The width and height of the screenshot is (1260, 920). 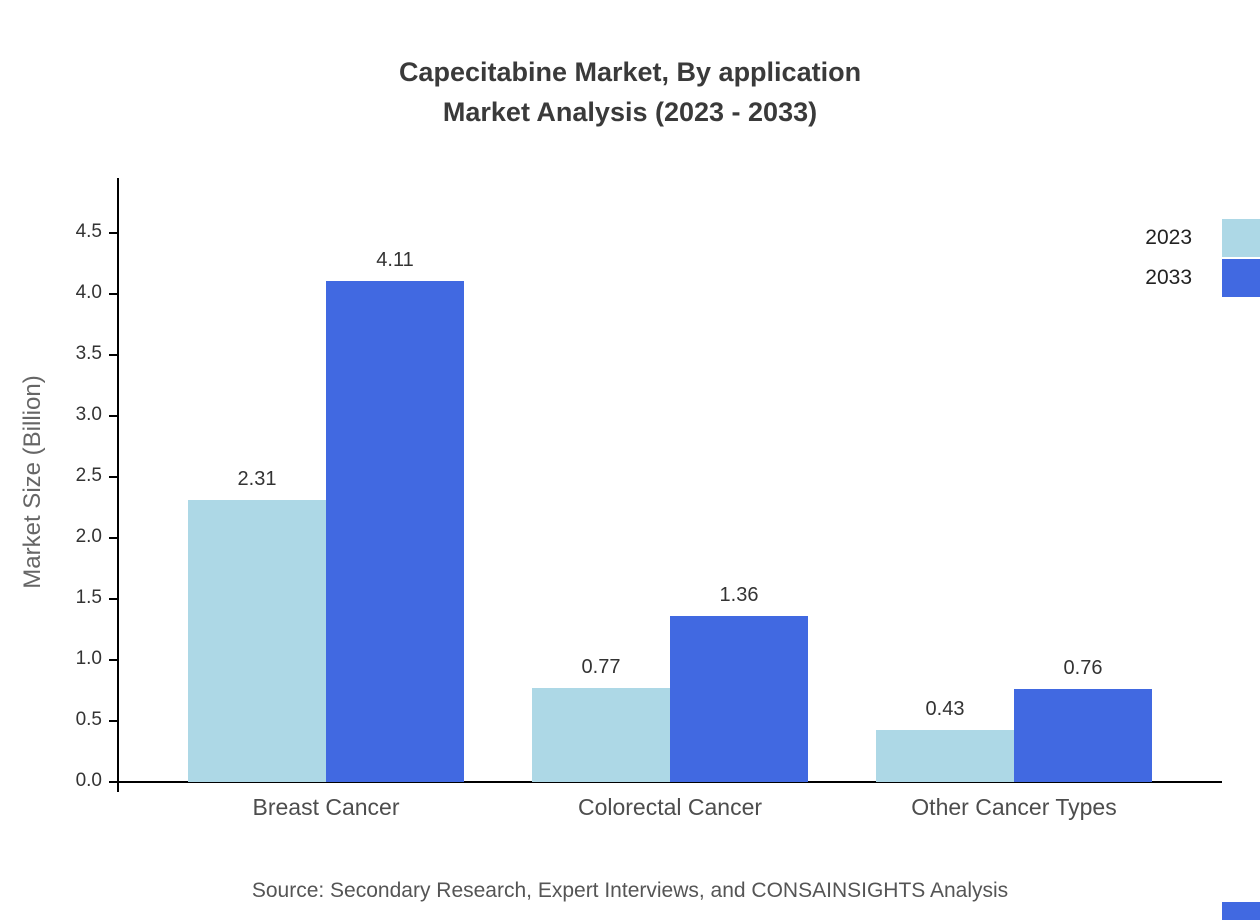 What do you see at coordinates (1241, 911) in the screenshot?
I see `bottom-right-accent` at bounding box center [1241, 911].